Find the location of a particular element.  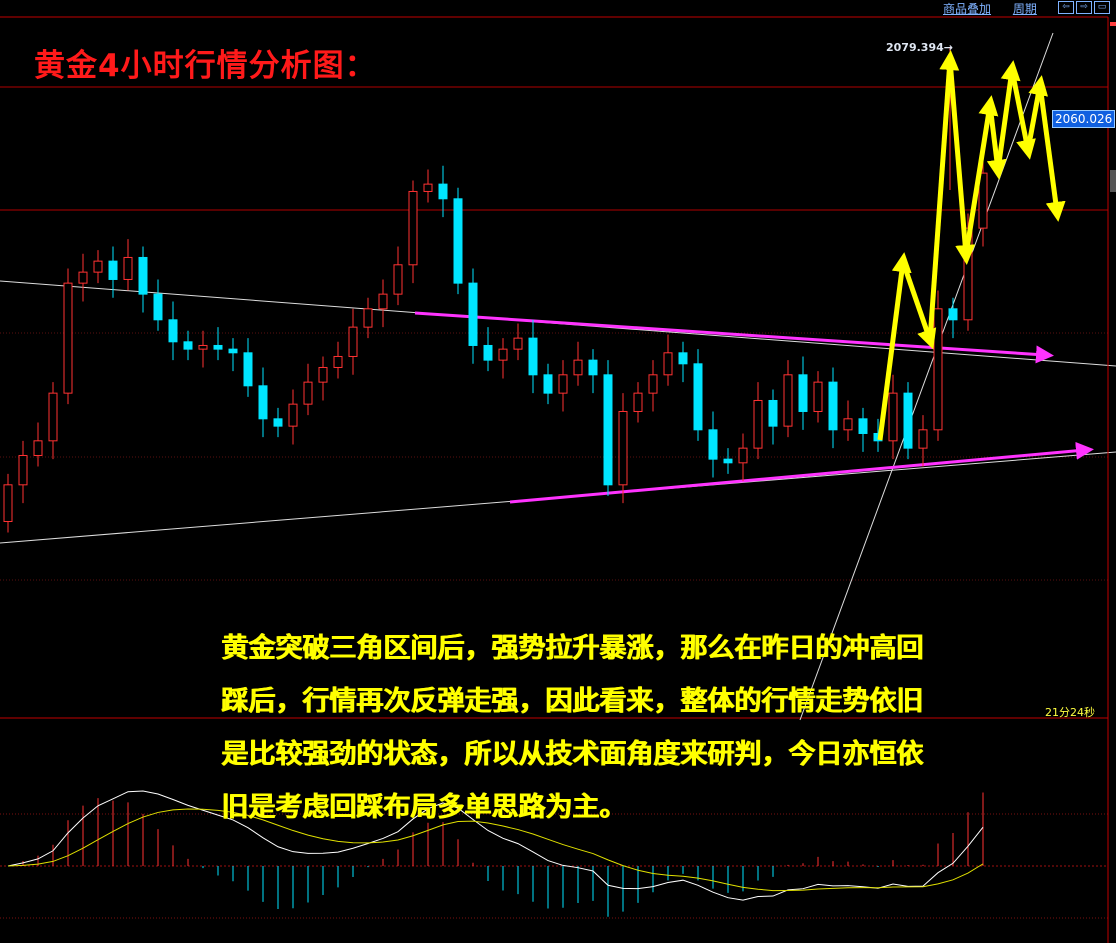

overlay-link: 商品叠加 is located at coordinates (967, 9).